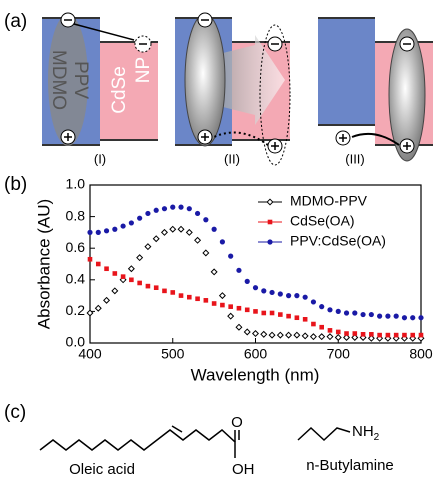 This screenshot has height=478, width=439. I want to click on polymer-label: PPV, so click(80, 80).